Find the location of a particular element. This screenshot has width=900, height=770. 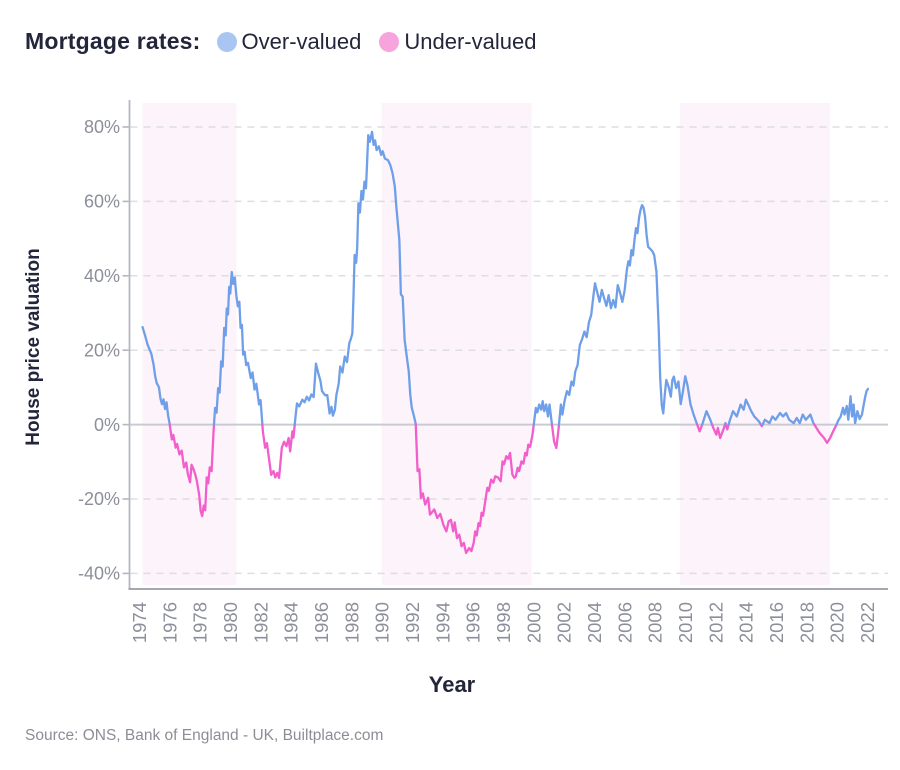

legend-item-undervalued: Under-valued is located at coordinates (457, 42).